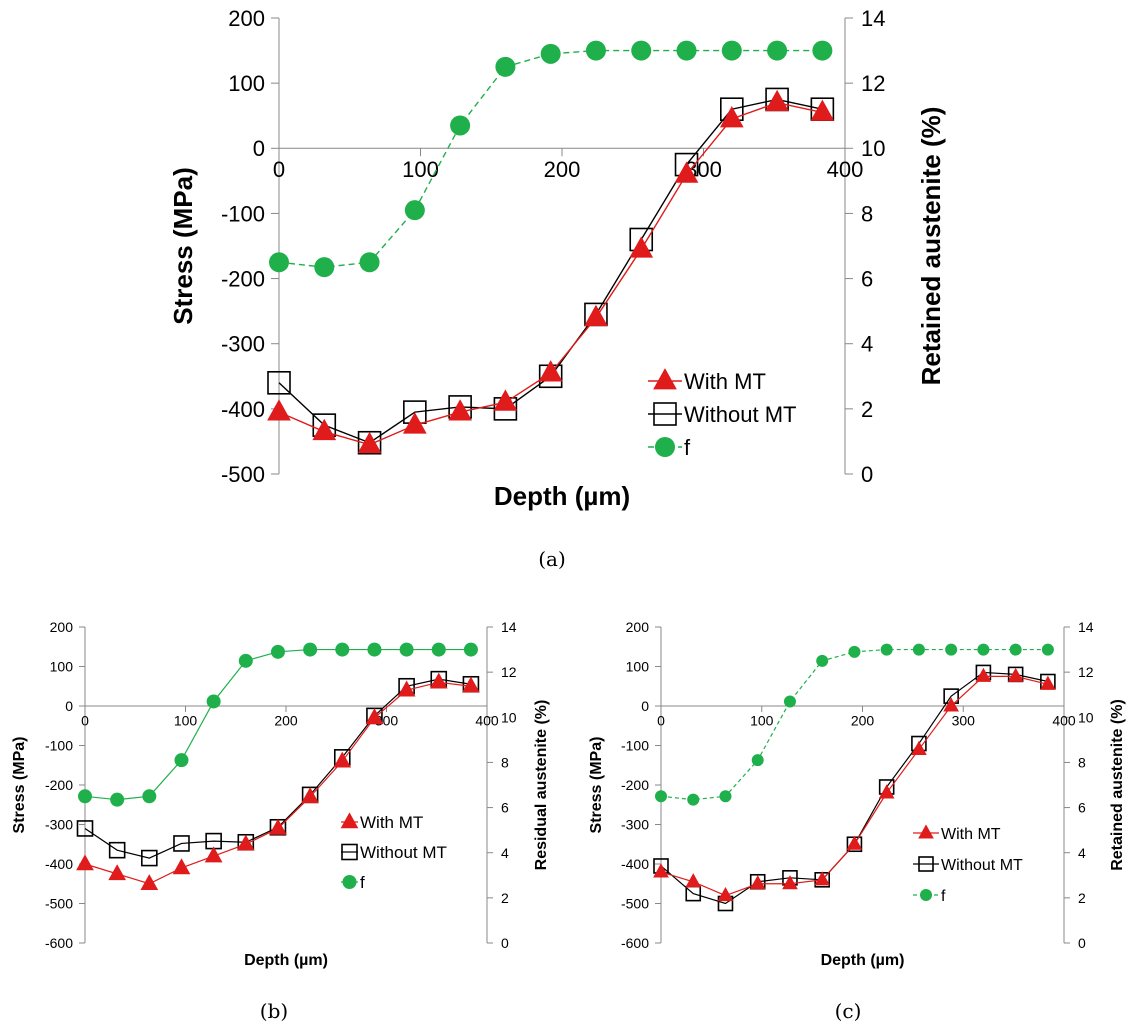 The height and width of the screenshot is (1032, 1131). Describe the element at coordinates (873, 148) in the screenshot. I see `y2-tick-label: 10` at that location.